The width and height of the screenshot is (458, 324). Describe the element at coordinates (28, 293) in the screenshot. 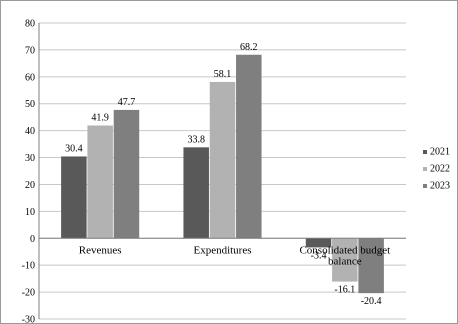

I see `y-tick-label: -20` at that location.